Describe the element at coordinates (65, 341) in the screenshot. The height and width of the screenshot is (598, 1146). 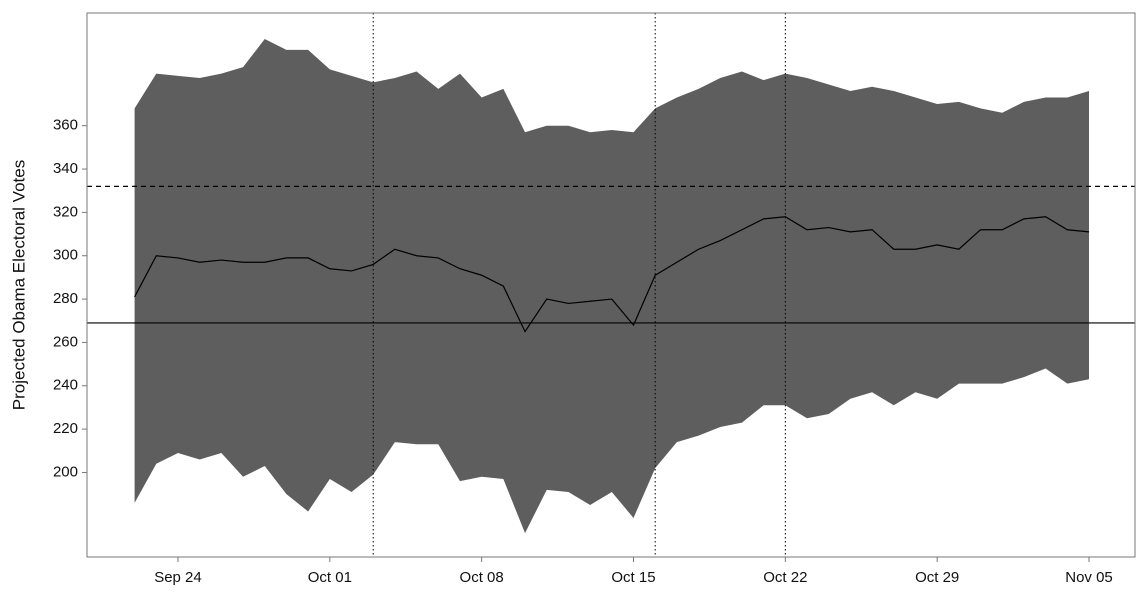
I see `y-tick-label: 260` at that location.